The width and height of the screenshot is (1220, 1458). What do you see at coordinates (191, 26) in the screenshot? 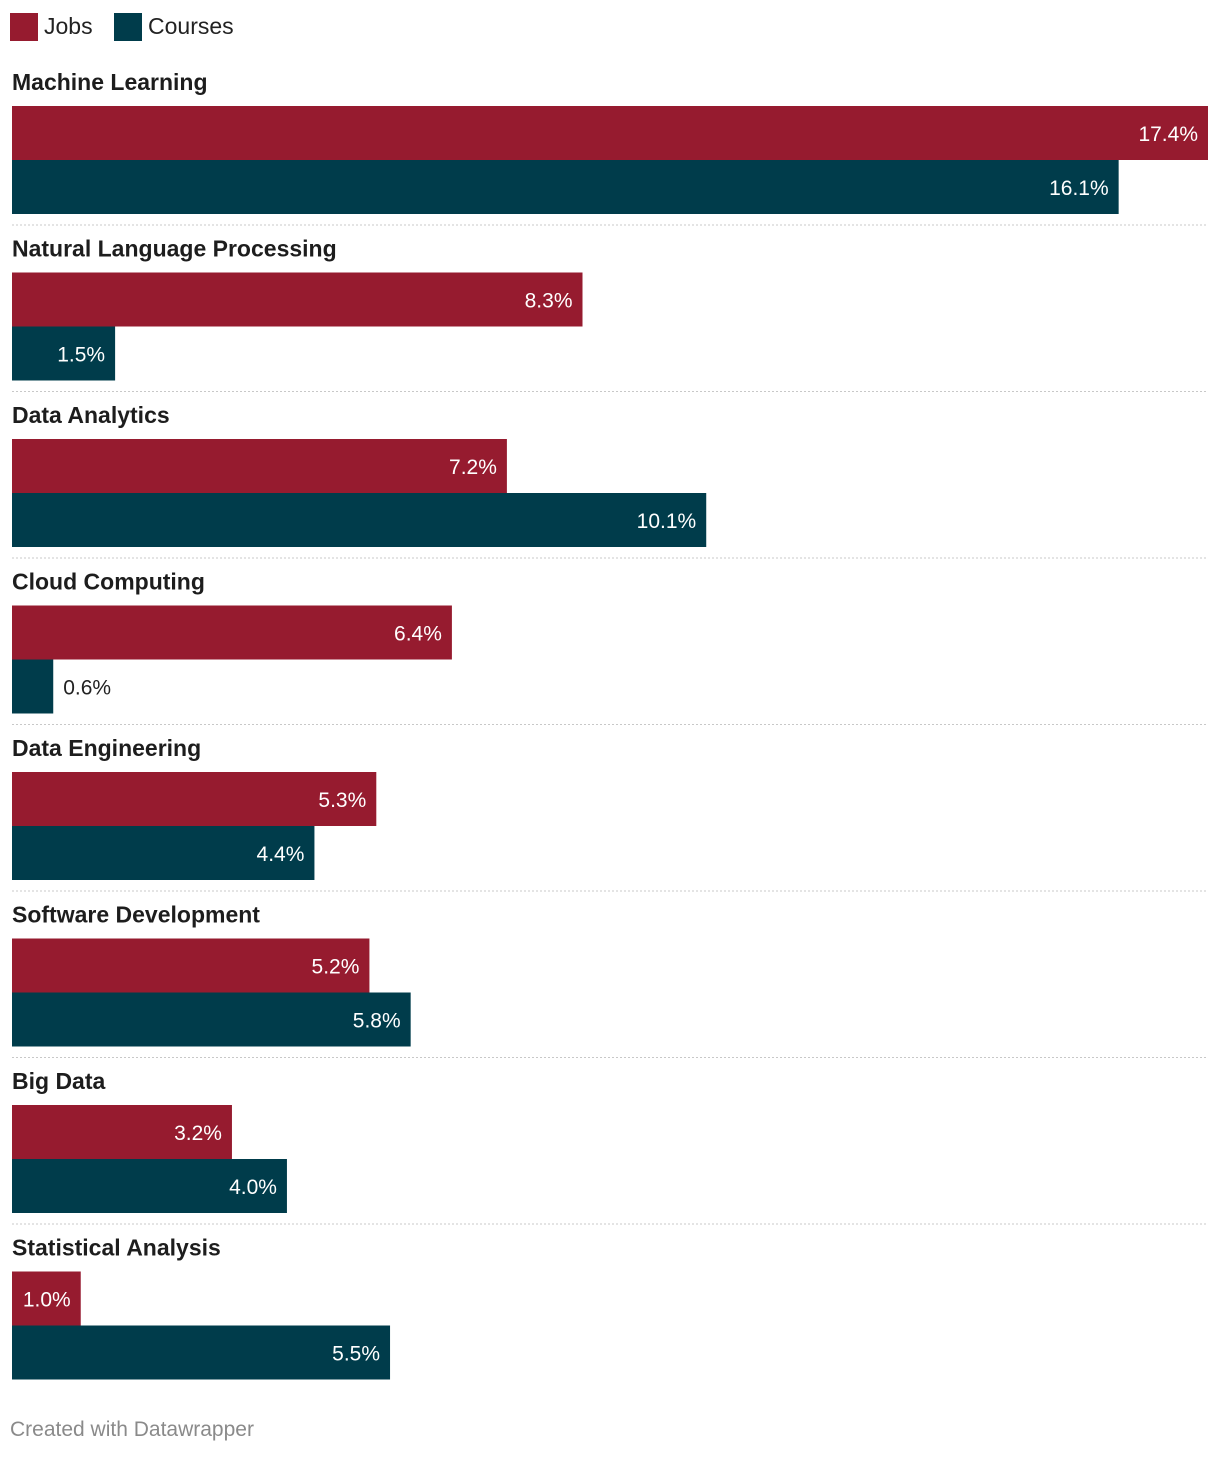
I see `legend-label-courses: Courses` at bounding box center [191, 26].